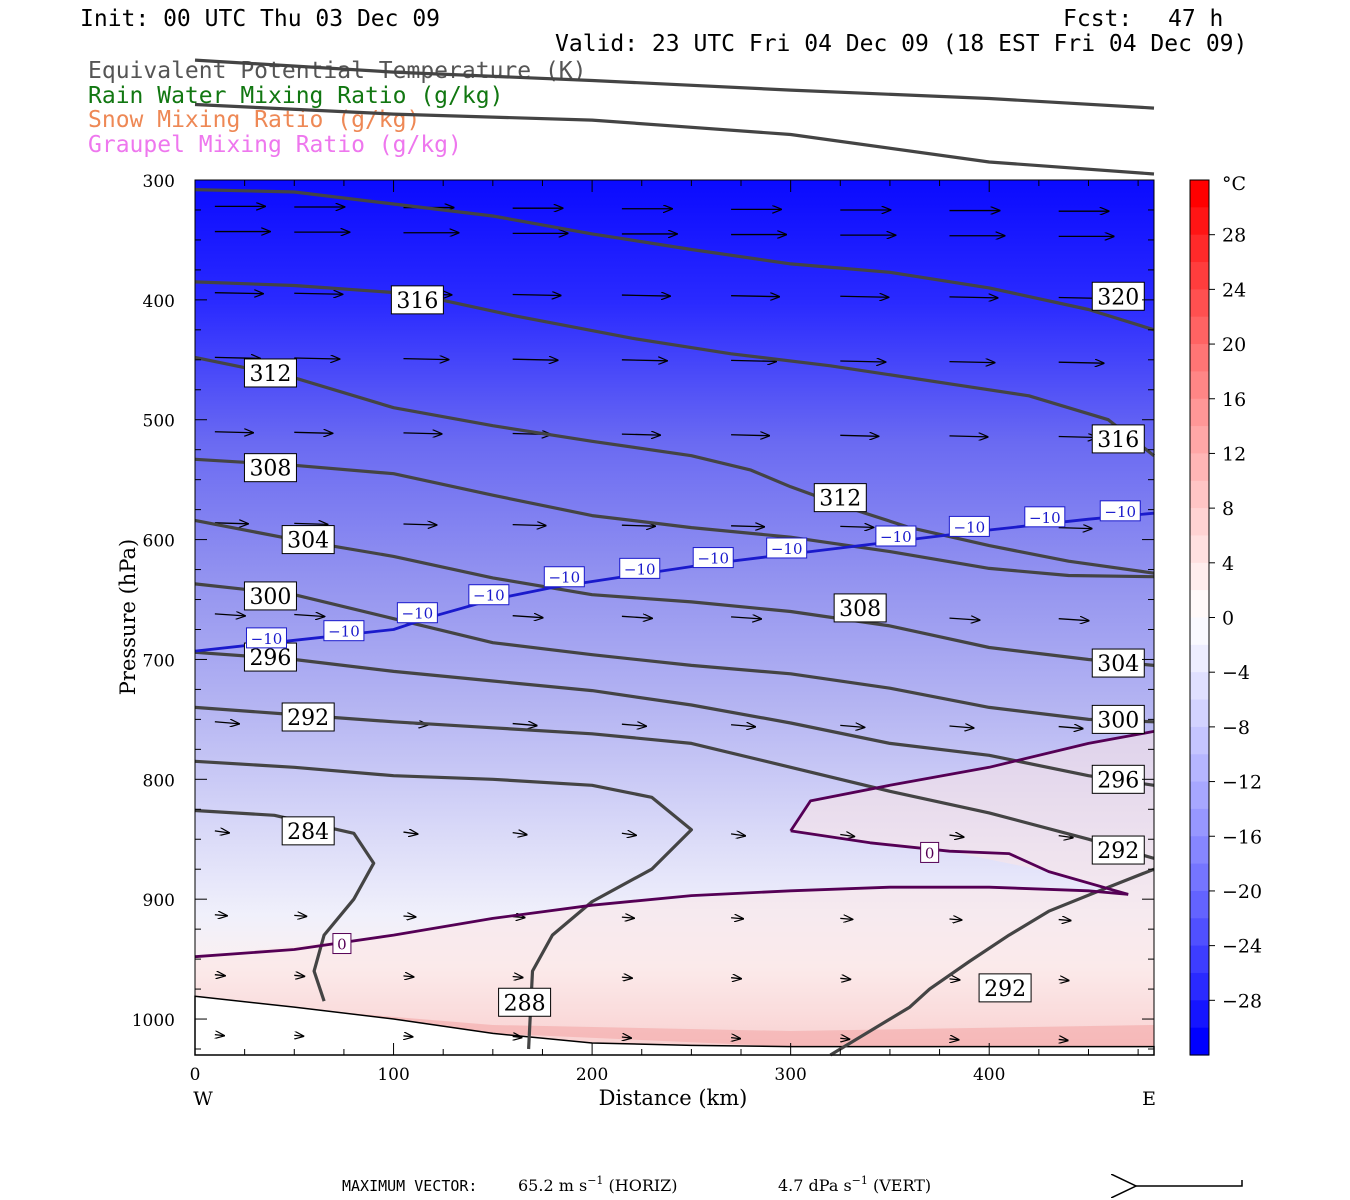 The image size is (1350, 1200). Describe the element at coordinates (159, 901) in the screenshot. I see `y-tick-label: 900` at that location.